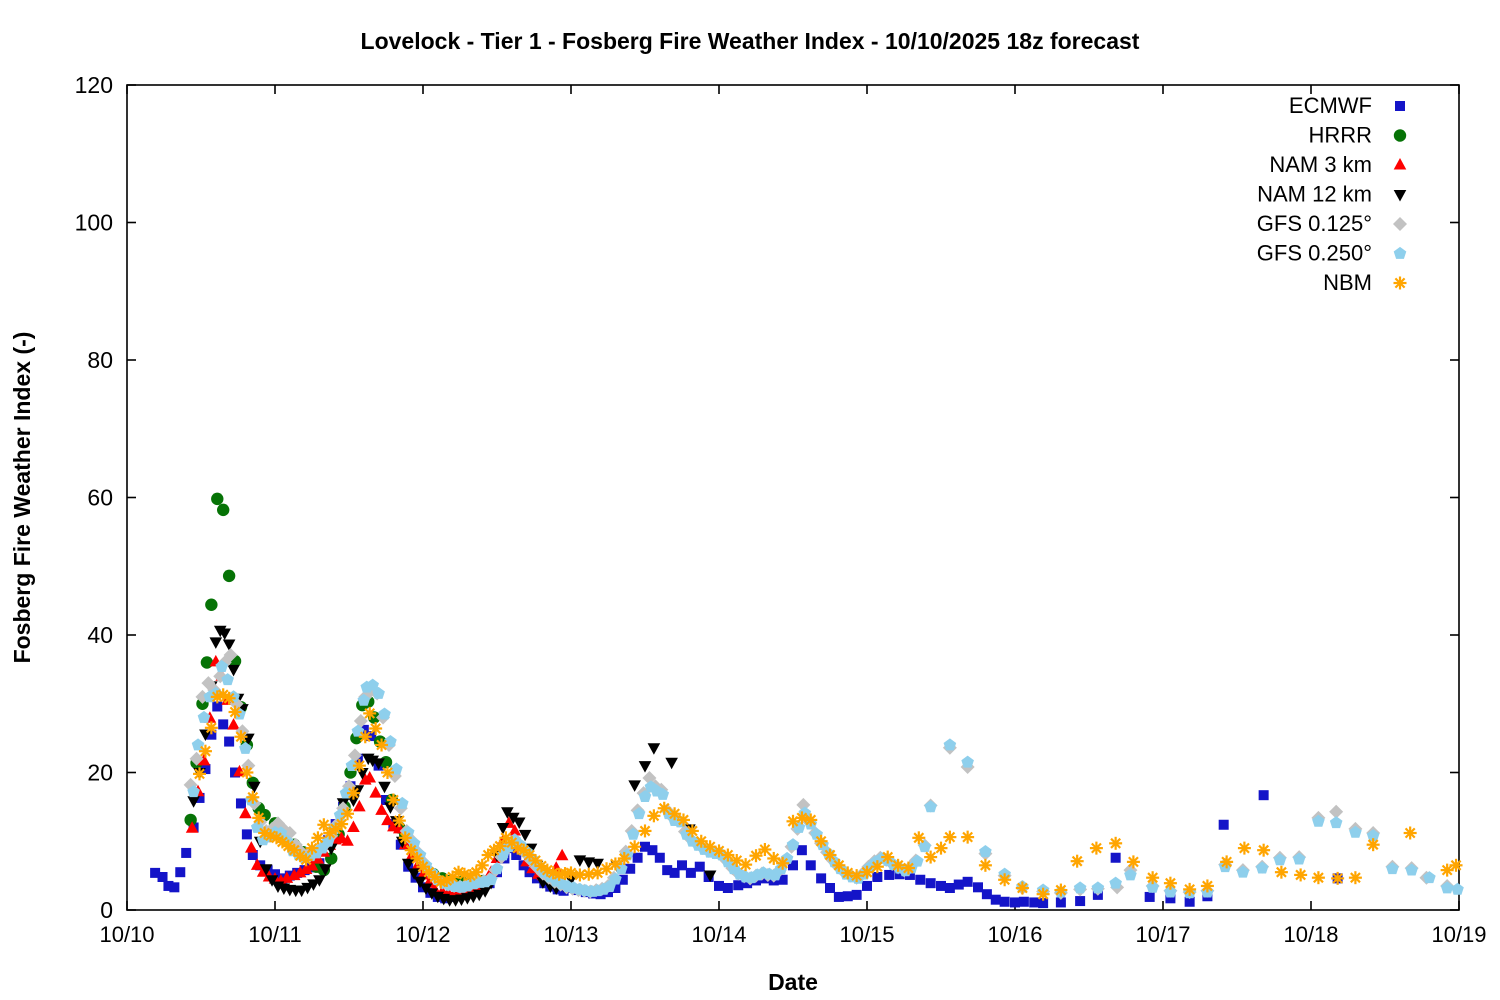 This screenshot has height=1000, width=1500. I want to click on x-tick-label: 10/17, so click(1162, 934).